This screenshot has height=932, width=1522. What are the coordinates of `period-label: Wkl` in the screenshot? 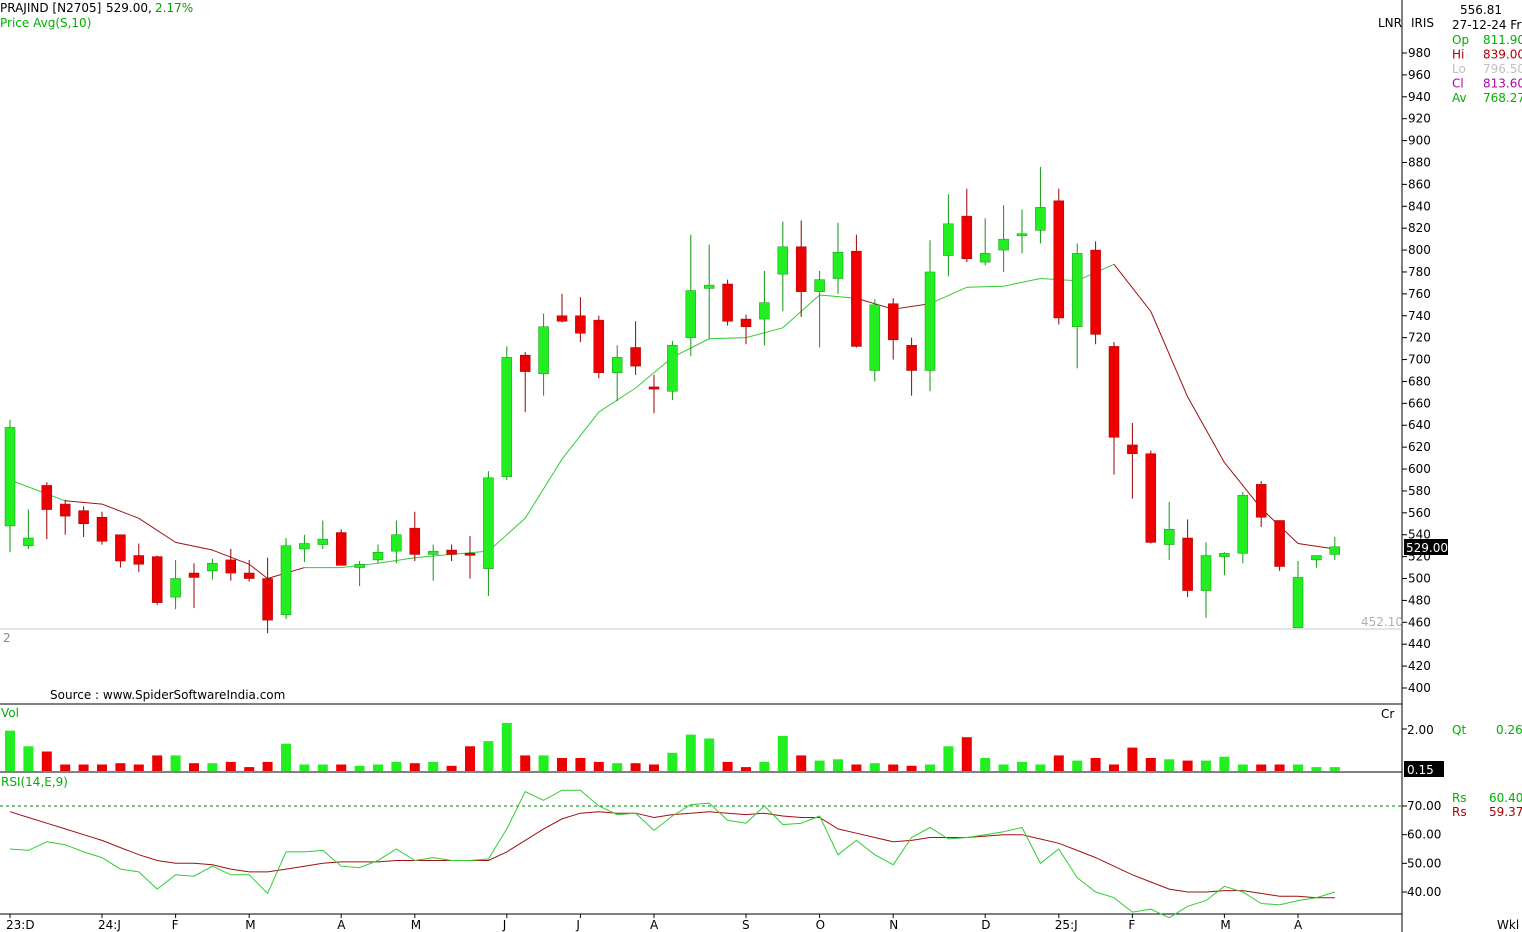 It's located at (1508, 925).